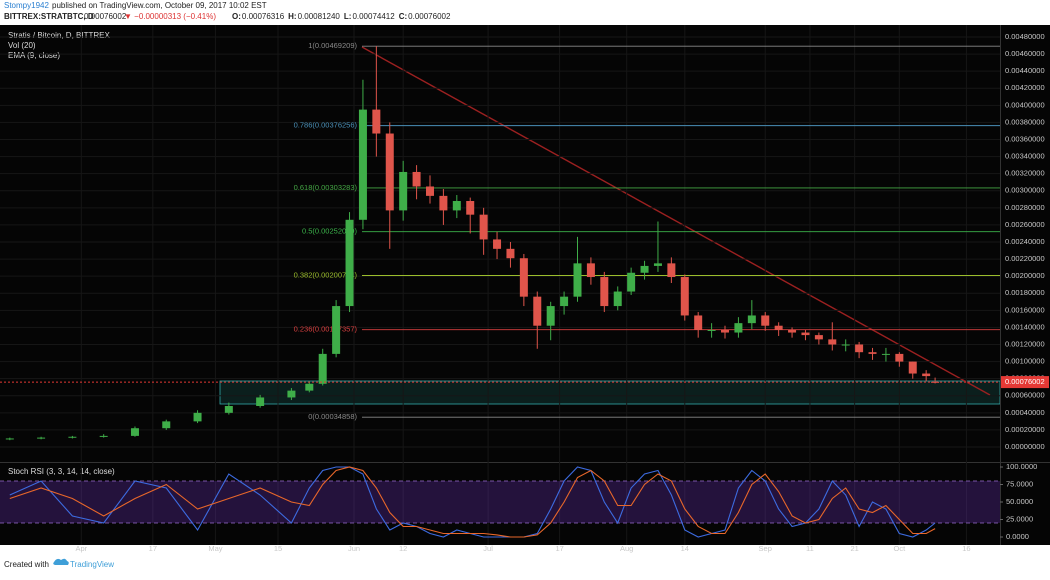 This screenshot has width=1050, height=580. What do you see at coordinates (326, 274) in the screenshot?
I see `fib-label: 0.382(0.00200774)` at bounding box center [326, 274].